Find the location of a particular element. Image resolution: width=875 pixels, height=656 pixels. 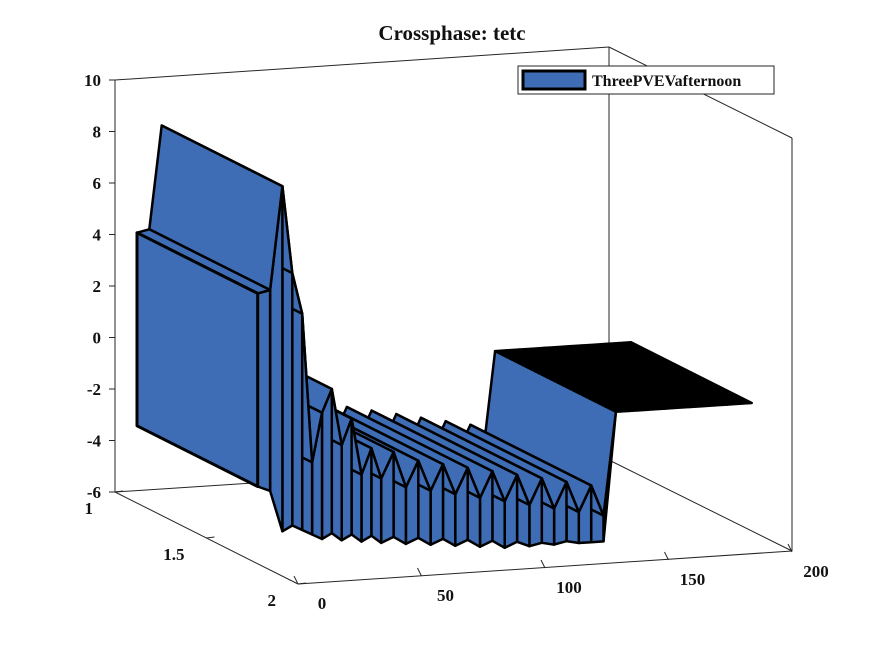

z-tick-label: 0 is located at coordinates (97, 338).